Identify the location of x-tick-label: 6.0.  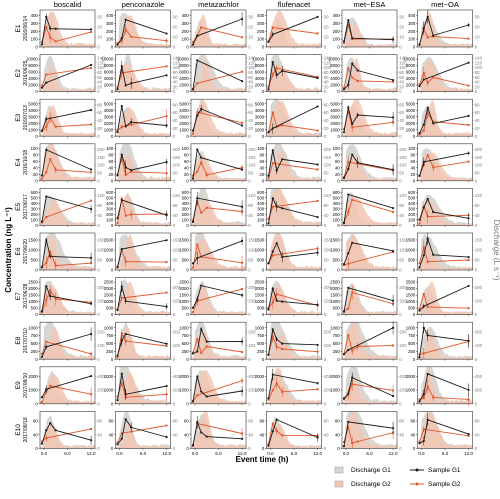
(294, 453).